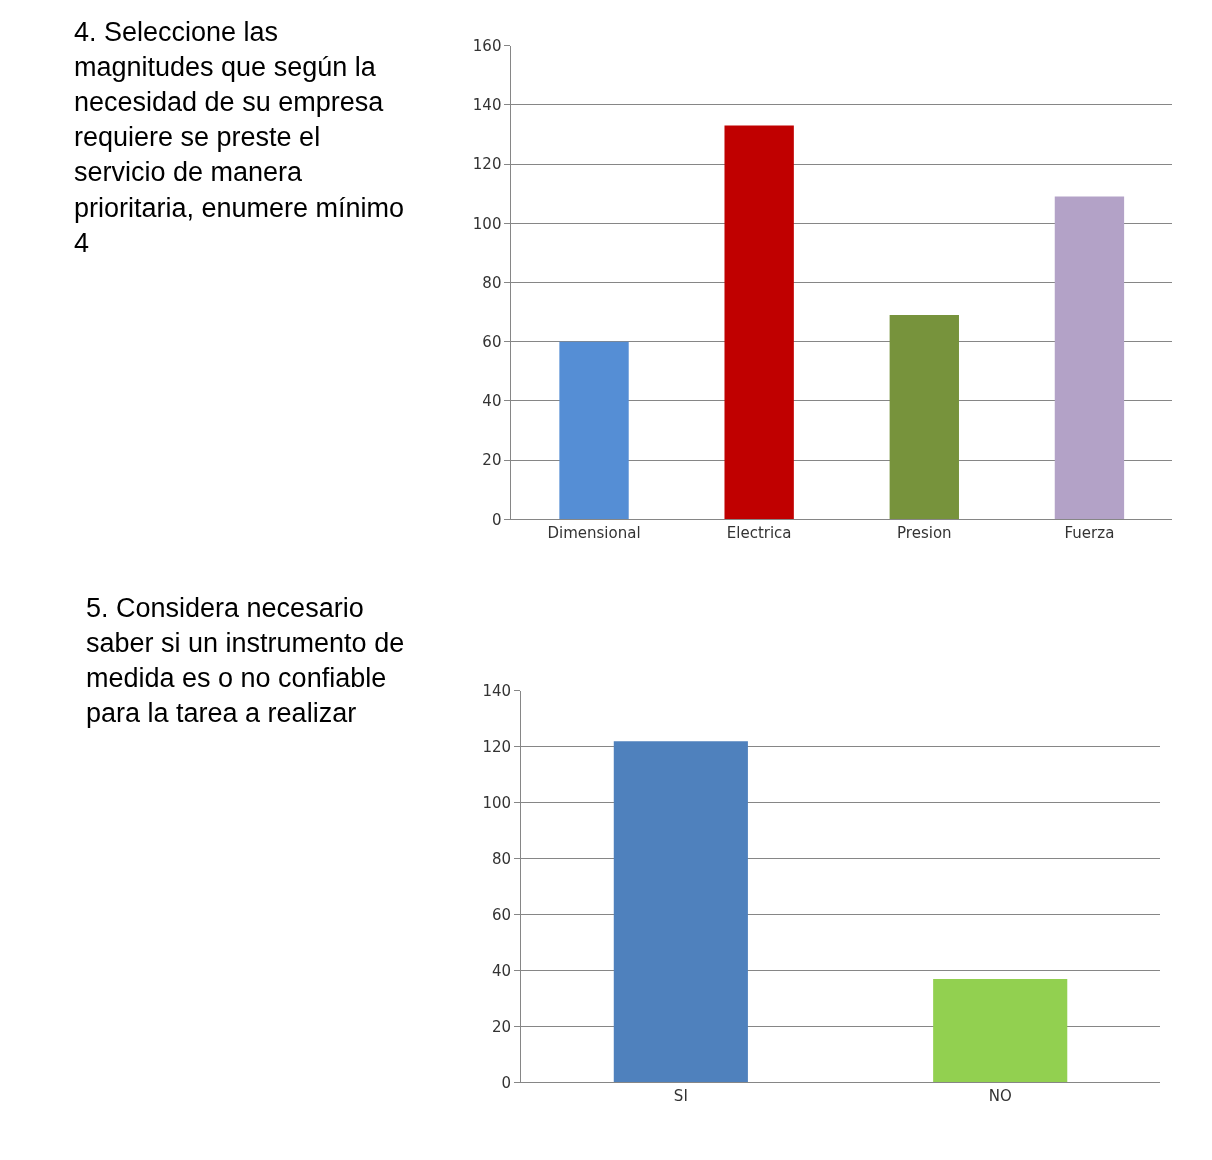 This screenshot has height=1160, width=1212. What do you see at coordinates (759, 533) in the screenshot?
I see `x-tick-label: Electrica` at bounding box center [759, 533].